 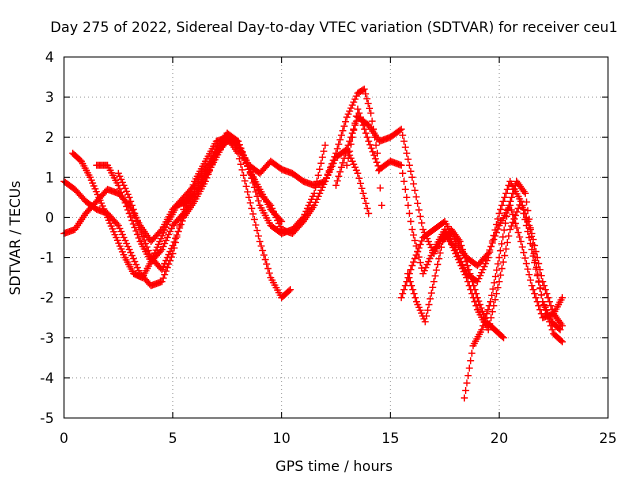 What do you see at coordinates (47, 259) in the screenshot?
I see `y-tick-label: -1` at bounding box center [47, 259].